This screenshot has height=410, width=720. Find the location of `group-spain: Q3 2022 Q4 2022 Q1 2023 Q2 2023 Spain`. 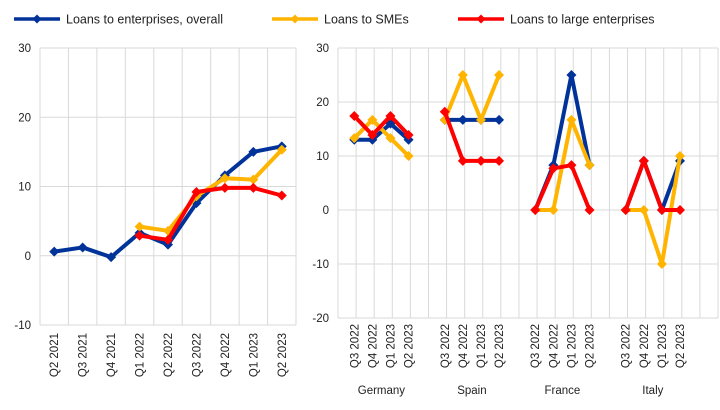

group-spain: Q3 2022 Q4 2022 Q1 2023 Q2 2023 Spain is located at coordinates (472, 233).